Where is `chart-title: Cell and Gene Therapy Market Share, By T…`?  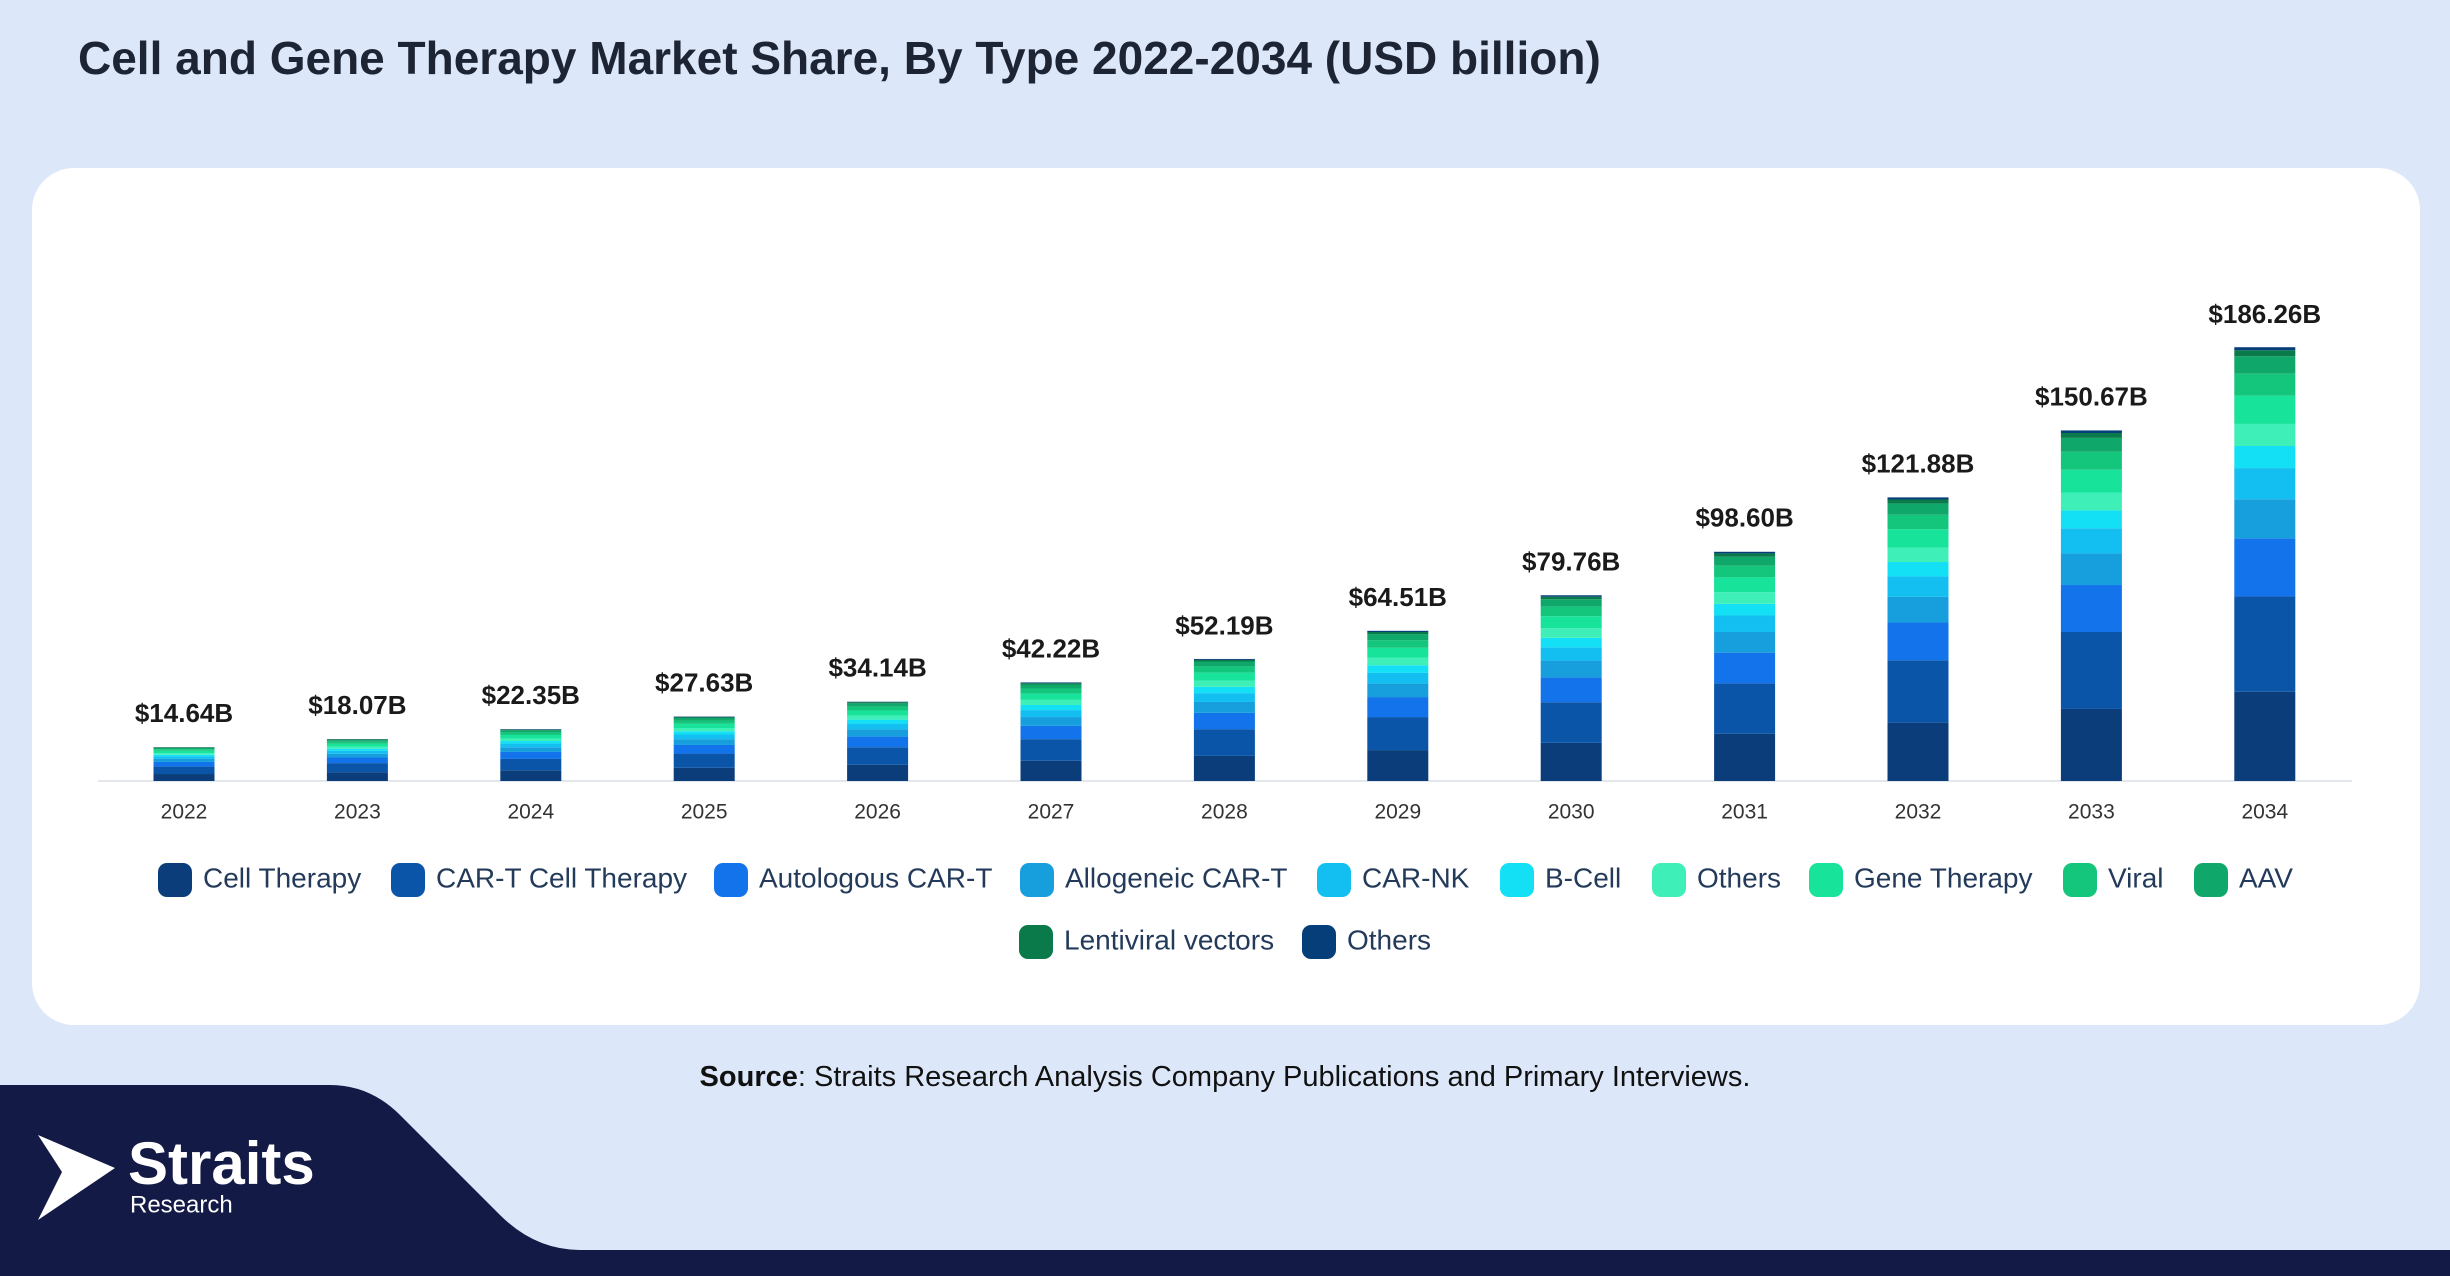 chart-title: Cell and Gene Therapy Market Share, By T… is located at coordinates (839, 58).